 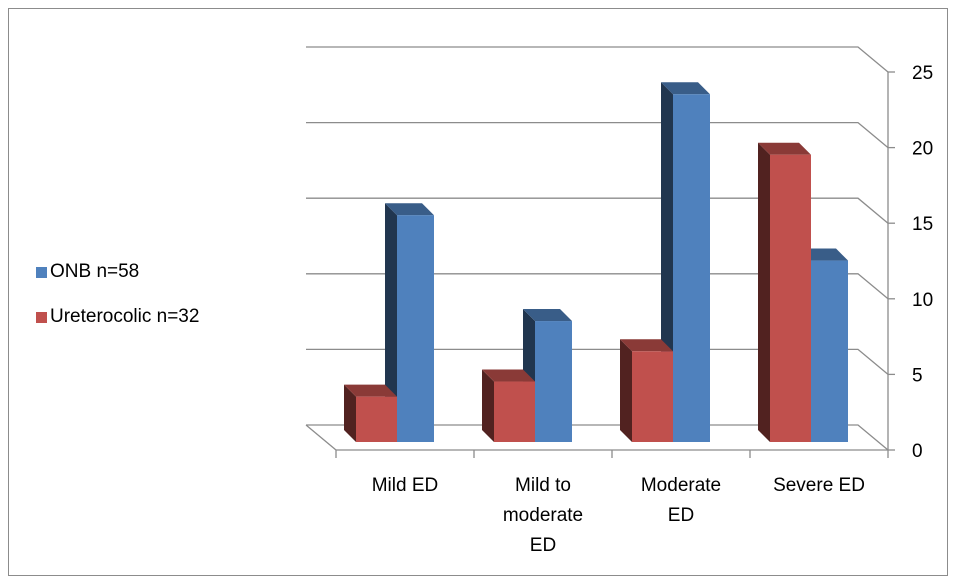 I want to click on bar-onb-3-front, so click(x=829, y=351).